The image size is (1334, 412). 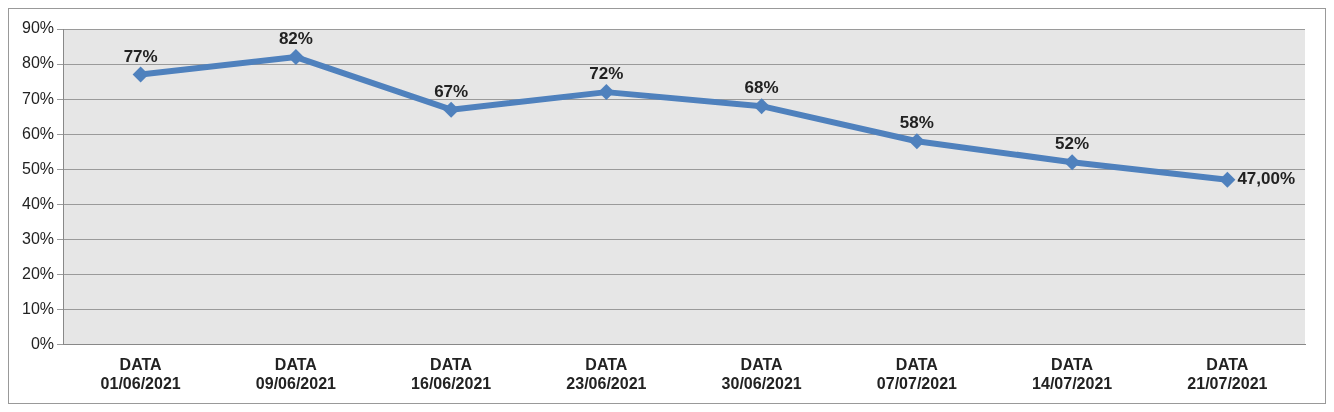 I want to click on y-tick-label: 0%, so click(x=42, y=344).